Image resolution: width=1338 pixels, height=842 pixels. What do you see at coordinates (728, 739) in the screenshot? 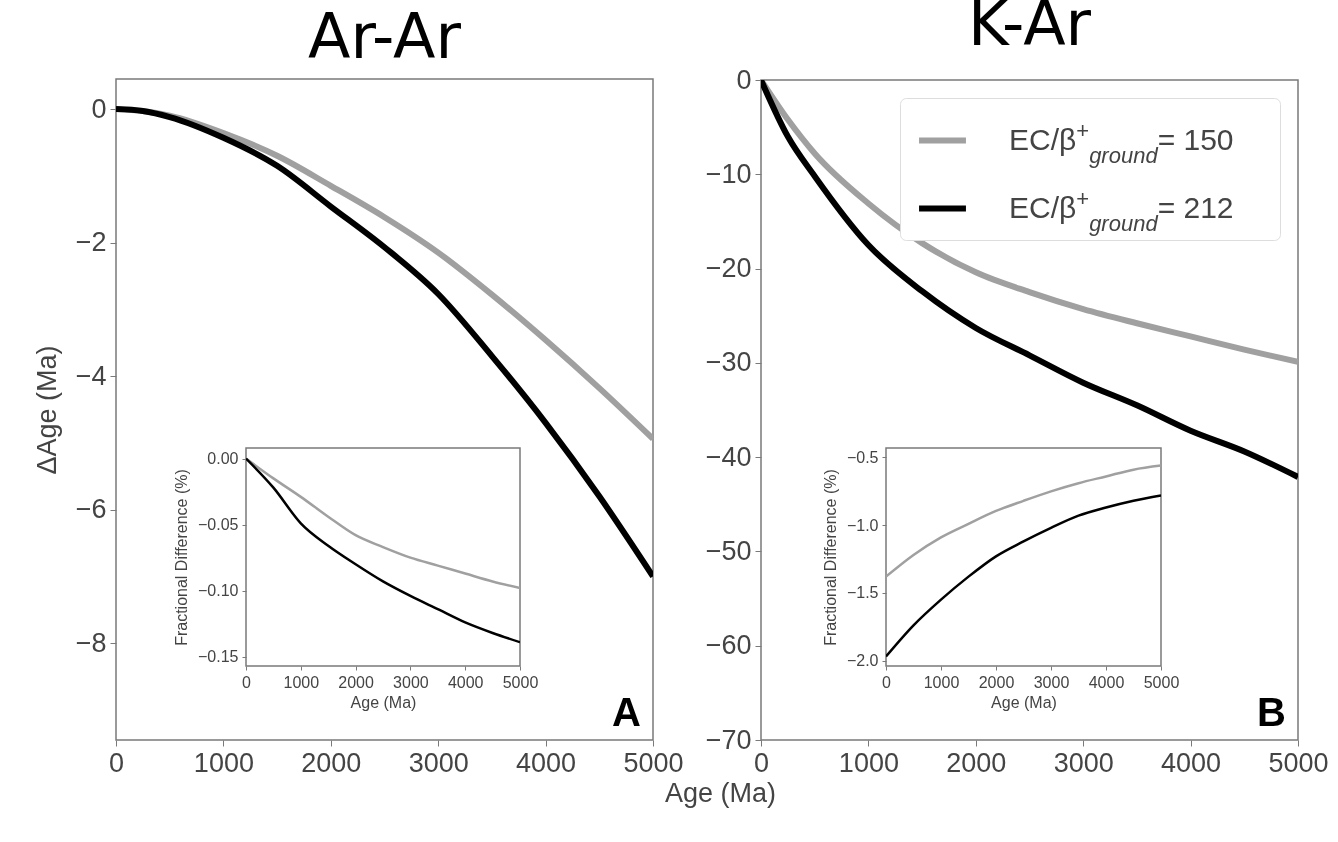
I see `y-tick-label: −70` at bounding box center [728, 739].